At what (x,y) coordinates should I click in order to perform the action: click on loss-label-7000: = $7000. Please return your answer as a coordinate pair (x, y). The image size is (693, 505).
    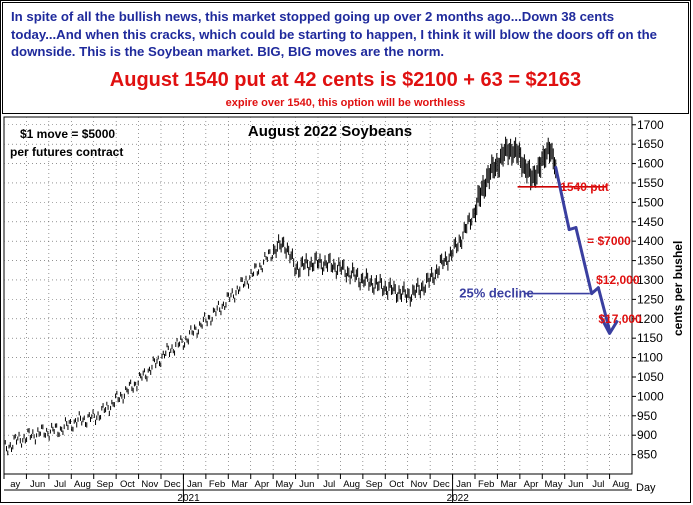
    Looking at the image, I should click on (609, 241).